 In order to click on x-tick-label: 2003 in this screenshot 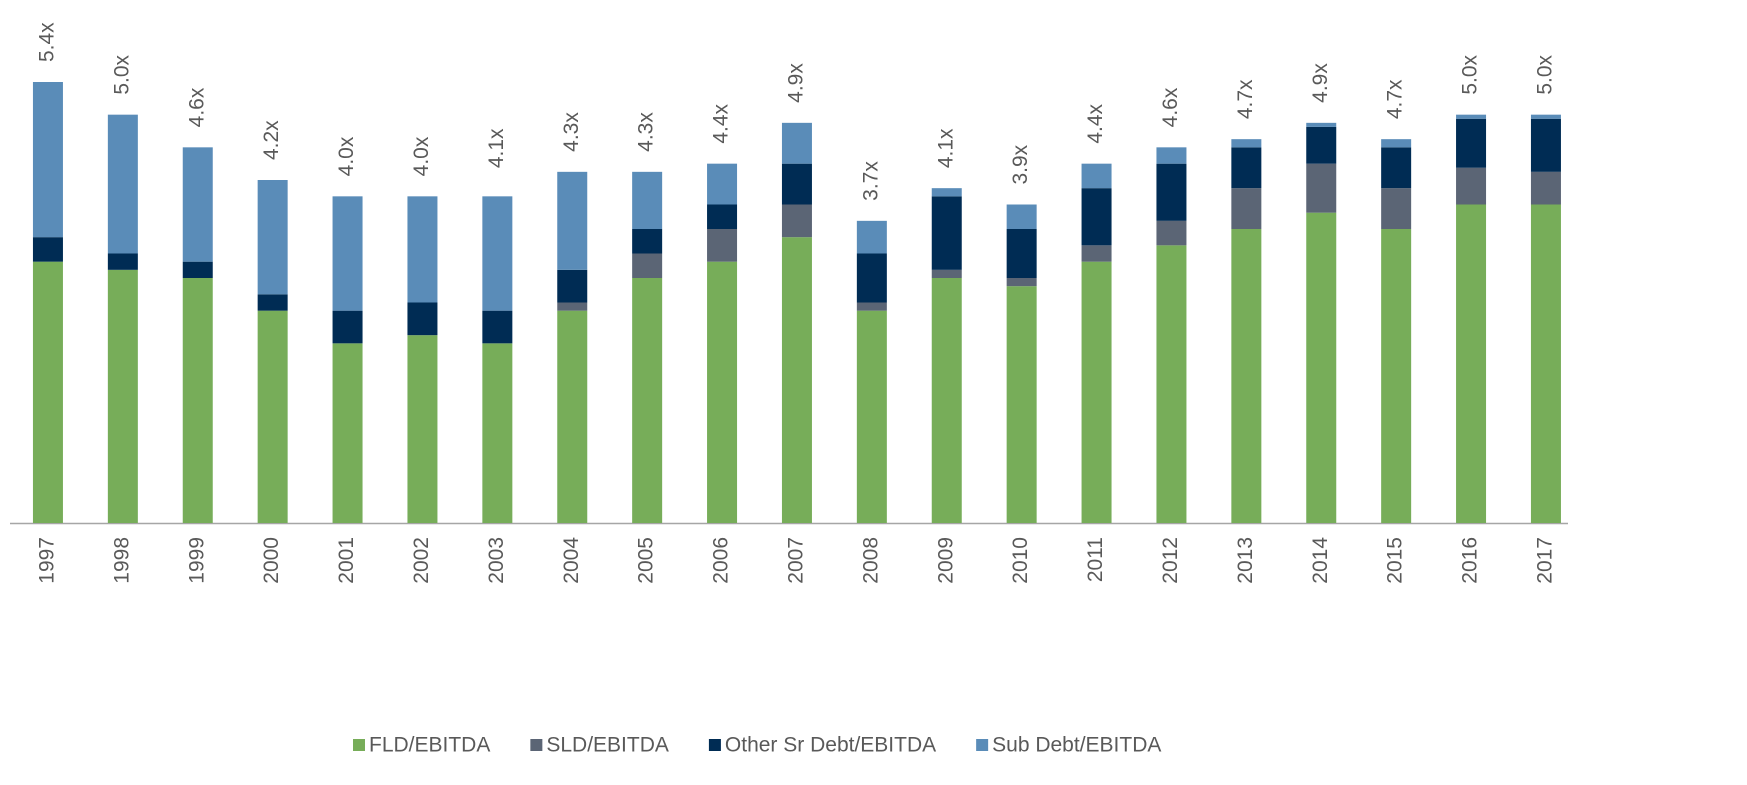, I will do `click(496, 560)`.